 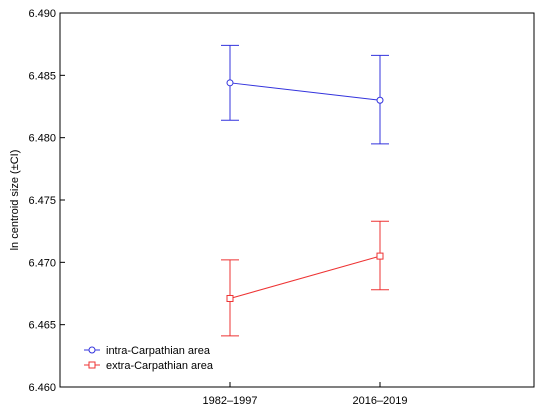 I want to click on y-axis: 6.460 6.465 6.470 6.475 6.480 6.485 6.490, so click(x=46, y=201).